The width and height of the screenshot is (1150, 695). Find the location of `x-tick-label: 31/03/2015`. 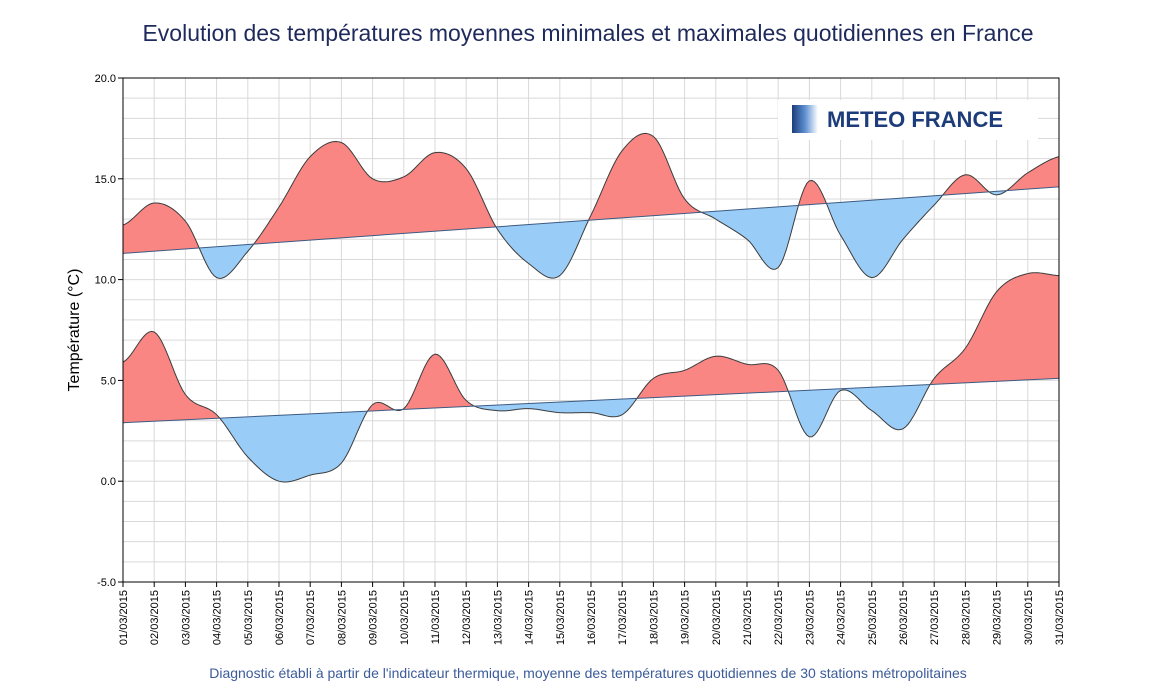

x-tick-label: 31/03/2015 is located at coordinates (1060, 617).